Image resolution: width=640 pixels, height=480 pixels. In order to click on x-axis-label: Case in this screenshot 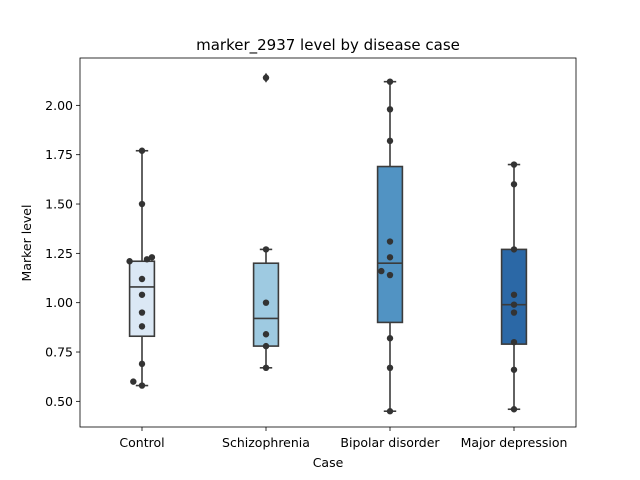, I will do `click(328, 462)`.